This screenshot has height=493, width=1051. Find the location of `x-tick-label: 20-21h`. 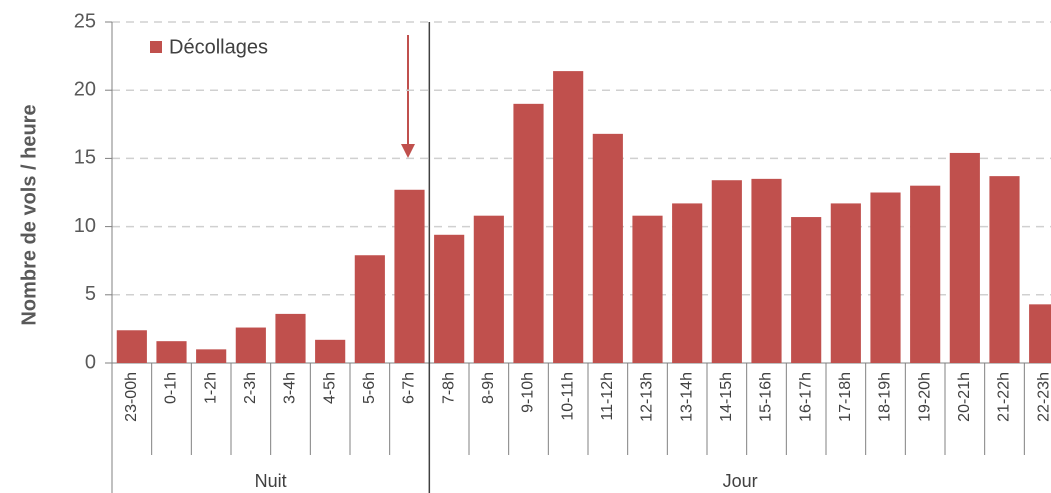

x-tick-label: 20-21h is located at coordinates (964, 397).